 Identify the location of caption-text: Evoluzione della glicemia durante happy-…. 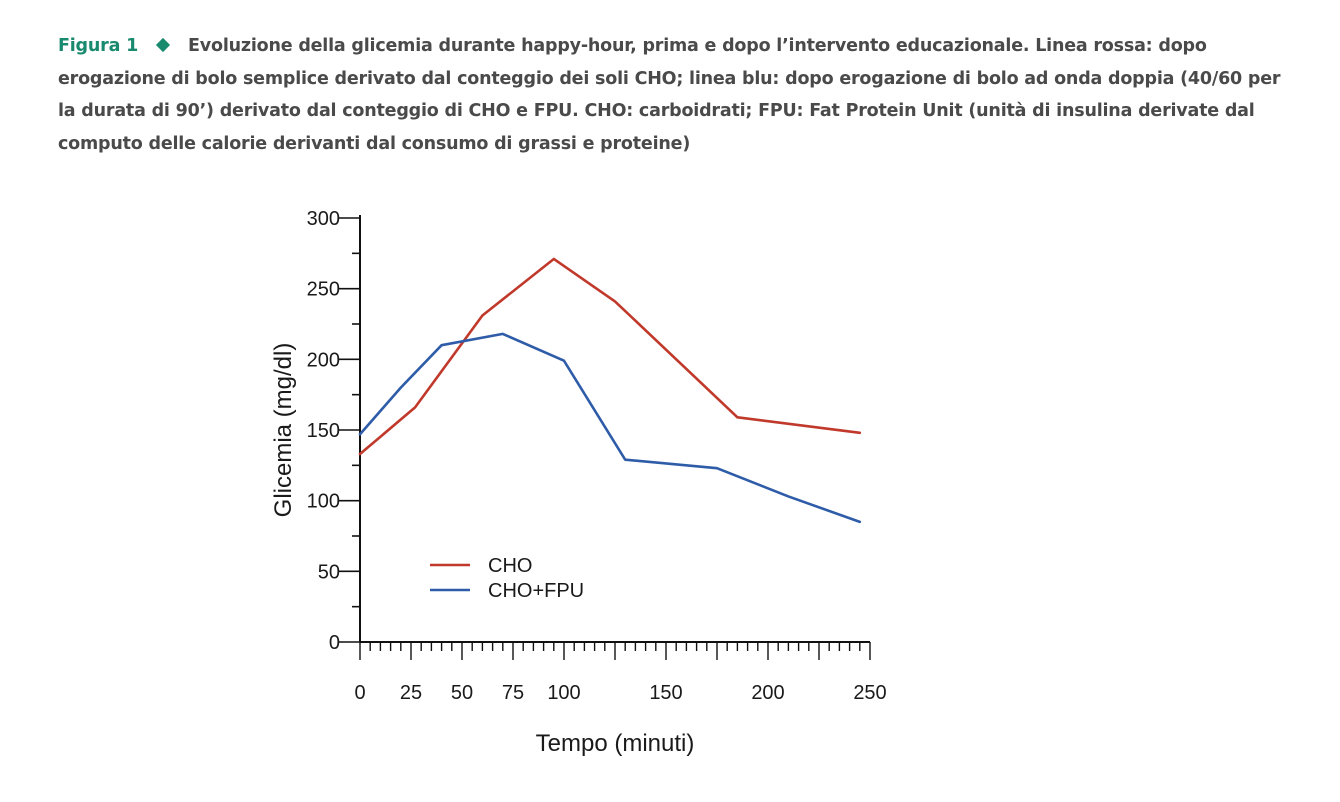
(669, 95).